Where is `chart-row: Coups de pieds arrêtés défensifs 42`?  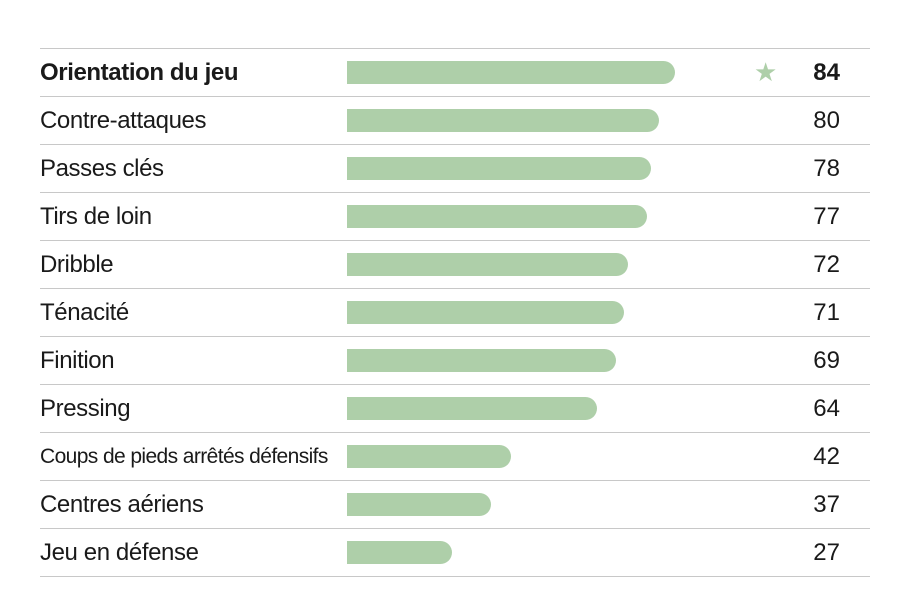 chart-row: Coups de pieds arrêtés défensifs 42 is located at coordinates (455, 456).